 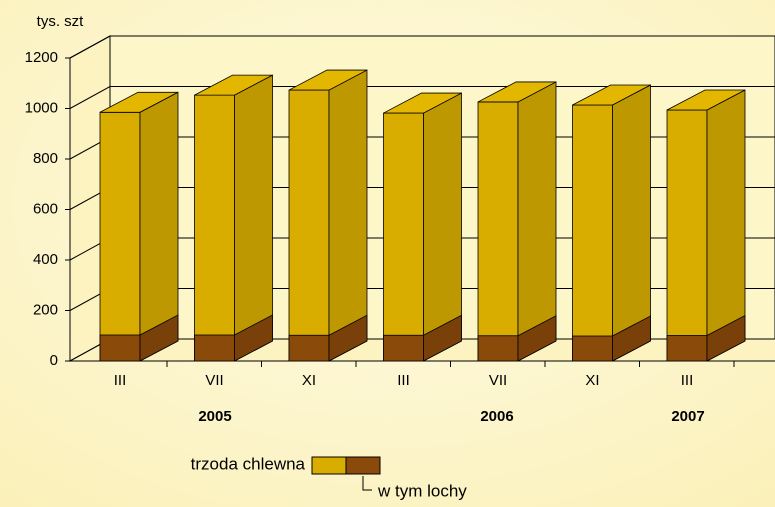 What do you see at coordinates (41, 57) in the screenshot?
I see `y-tick-label: 1200` at bounding box center [41, 57].